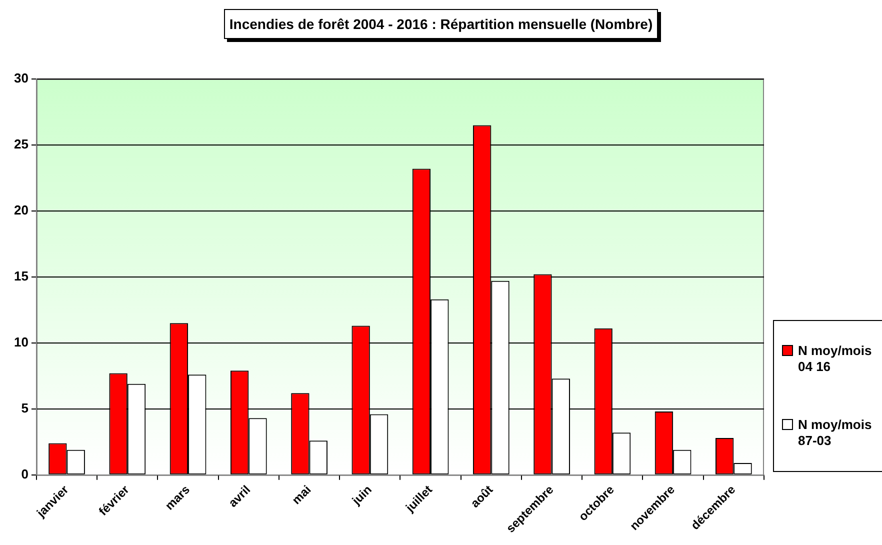 The height and width of the screenshot is (545, 882). What do you see at coordinates (24, 474) in the screenshot?
I see `y-tick-label: 0` at bounding box center [24, 474].